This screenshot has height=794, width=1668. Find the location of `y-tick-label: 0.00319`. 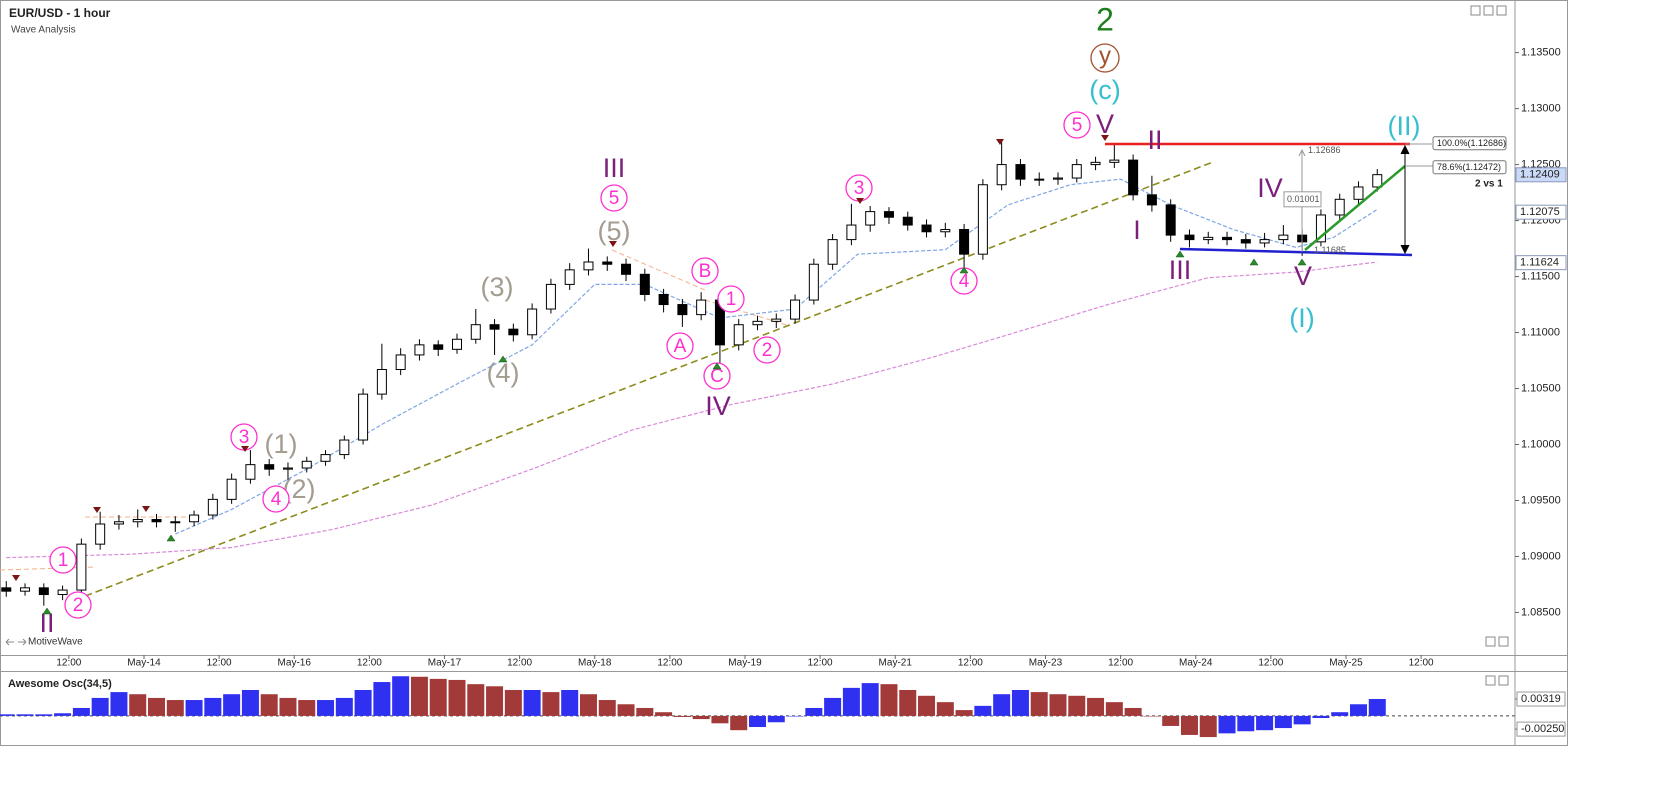

y-tick-label: 0.00319 is located at coordinates (1541, 699).